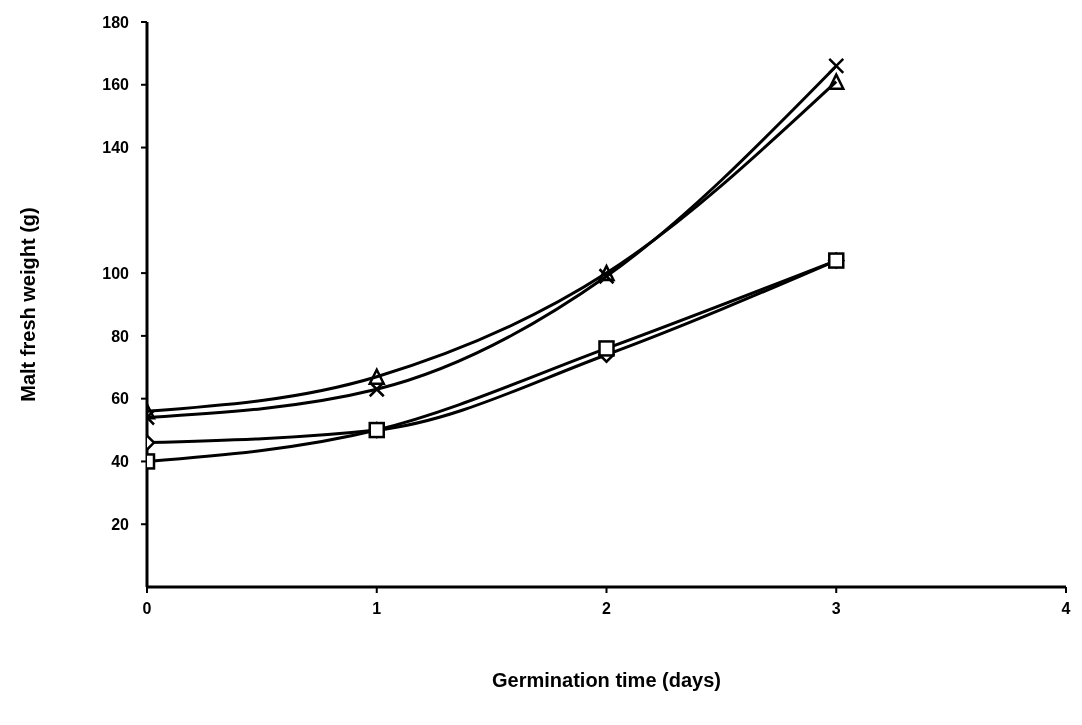 The image size is (1082, 725). What do you see at coordinates (120, 462) in the screenshot?
I see `y-tick-label: 40` at bounding box center [120, 462].